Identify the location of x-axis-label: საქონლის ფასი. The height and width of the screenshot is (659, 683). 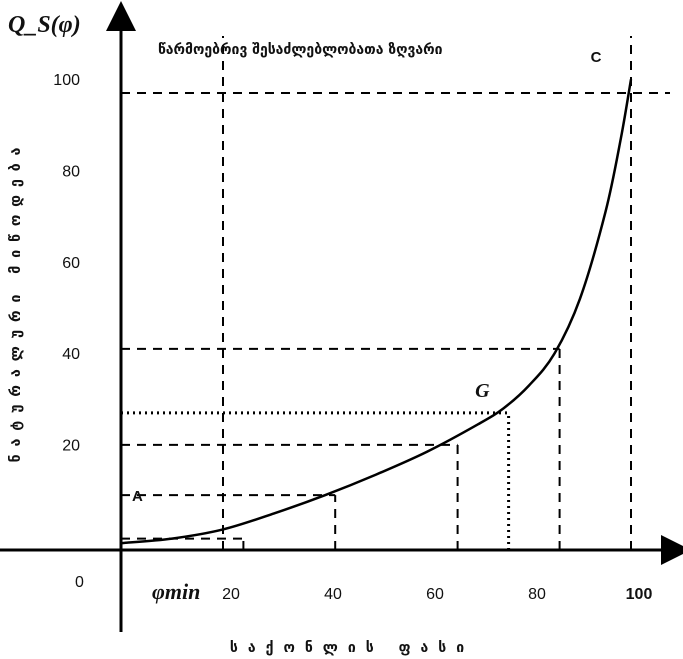
(352, 648).